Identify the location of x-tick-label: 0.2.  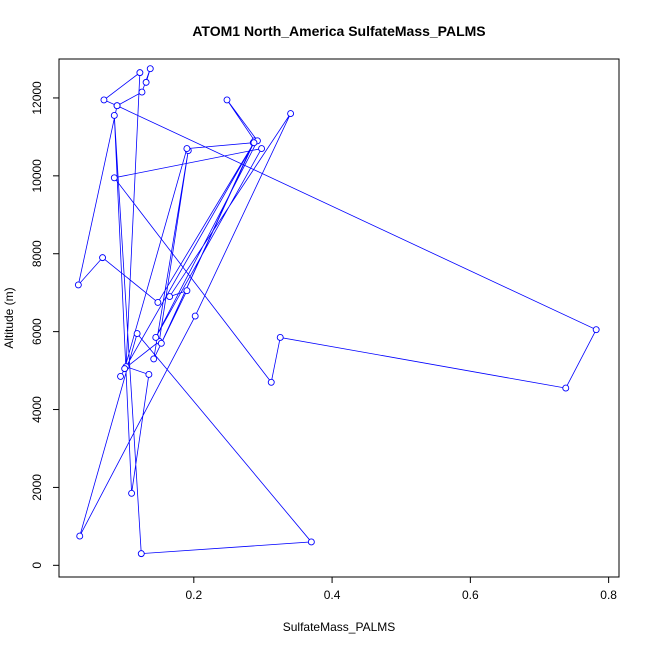
(193, 595).